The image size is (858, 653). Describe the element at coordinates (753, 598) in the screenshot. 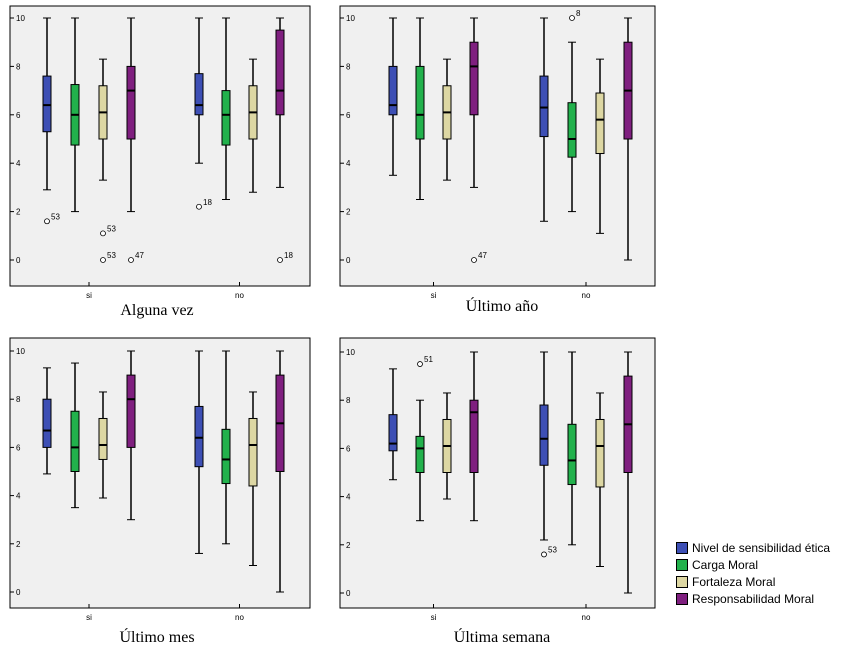

I see `legend-label: Responsabilidad Moral` at that location.